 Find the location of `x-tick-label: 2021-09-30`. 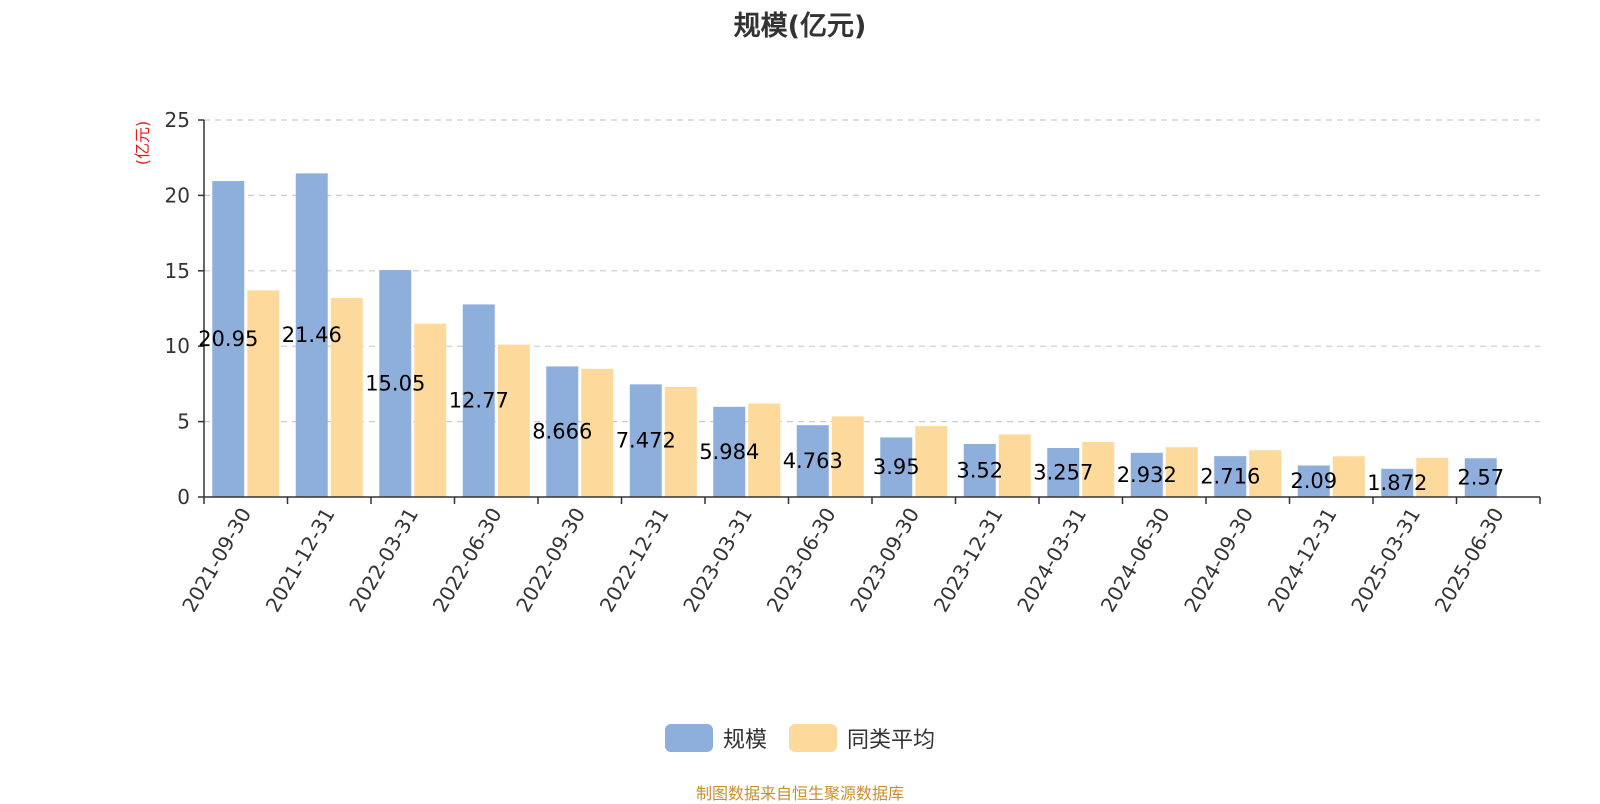

x-tick-label: 2021-09-30 is located at coordinates (216, 560).